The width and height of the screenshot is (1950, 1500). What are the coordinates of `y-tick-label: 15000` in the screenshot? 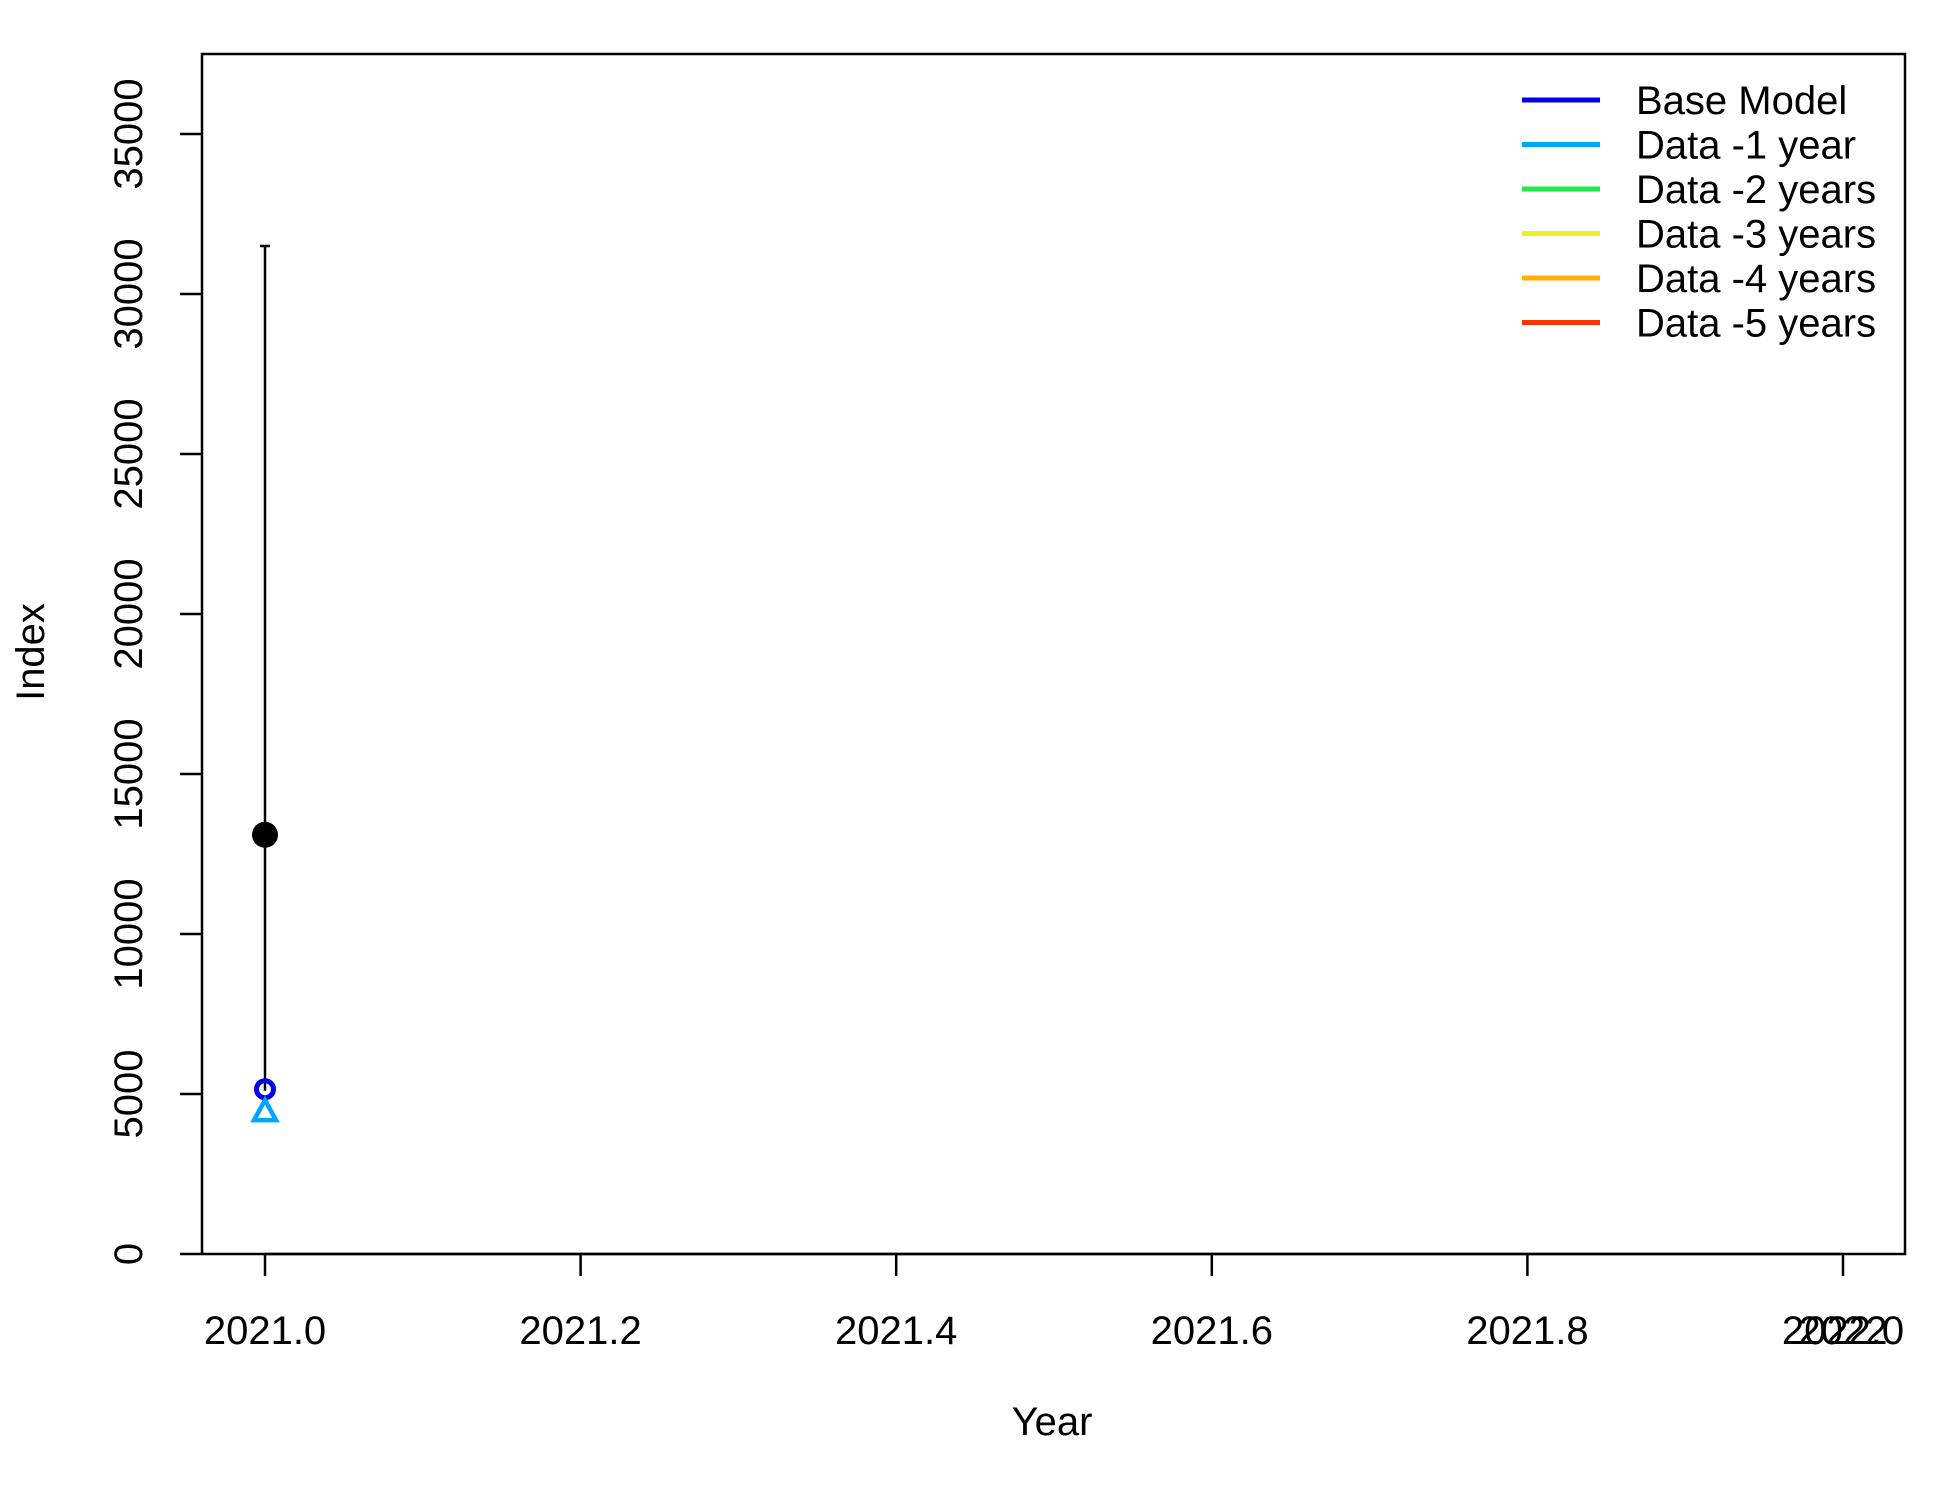 It's located at (129, 773).